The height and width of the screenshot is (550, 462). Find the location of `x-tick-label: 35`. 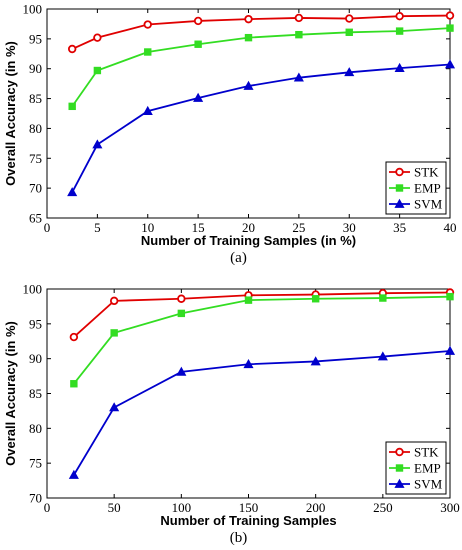

x-tick-label: 35 is located at coordinates (399, 227).